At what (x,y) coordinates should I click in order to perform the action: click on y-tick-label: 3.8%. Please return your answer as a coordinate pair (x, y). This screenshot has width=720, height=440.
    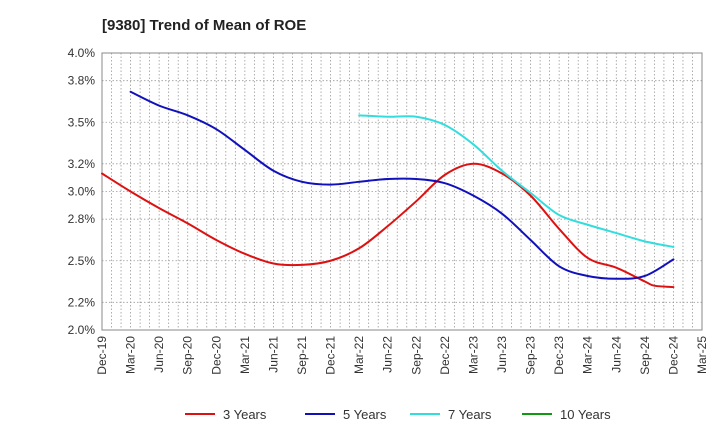
    Looking at the image, I should click on (82, 81).